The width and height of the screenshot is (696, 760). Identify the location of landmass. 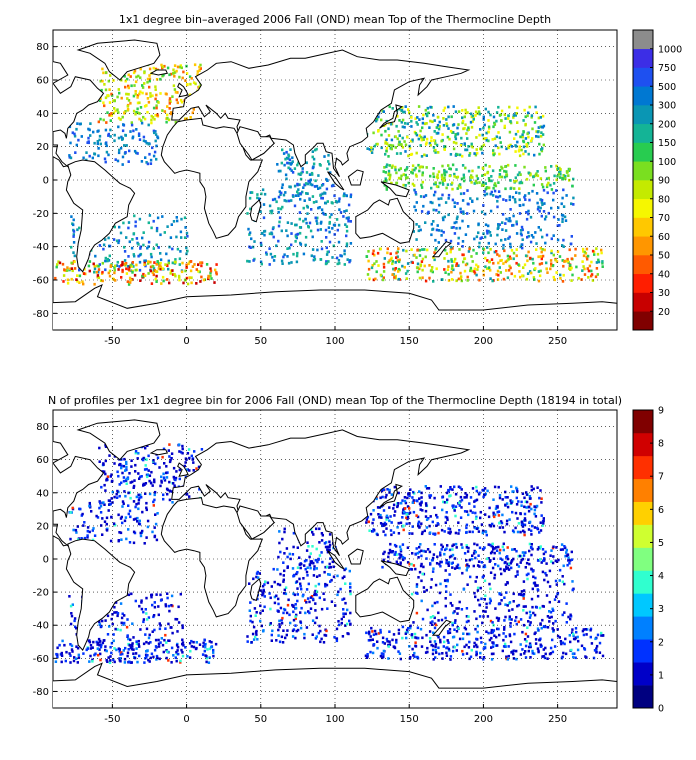
(255, 143).